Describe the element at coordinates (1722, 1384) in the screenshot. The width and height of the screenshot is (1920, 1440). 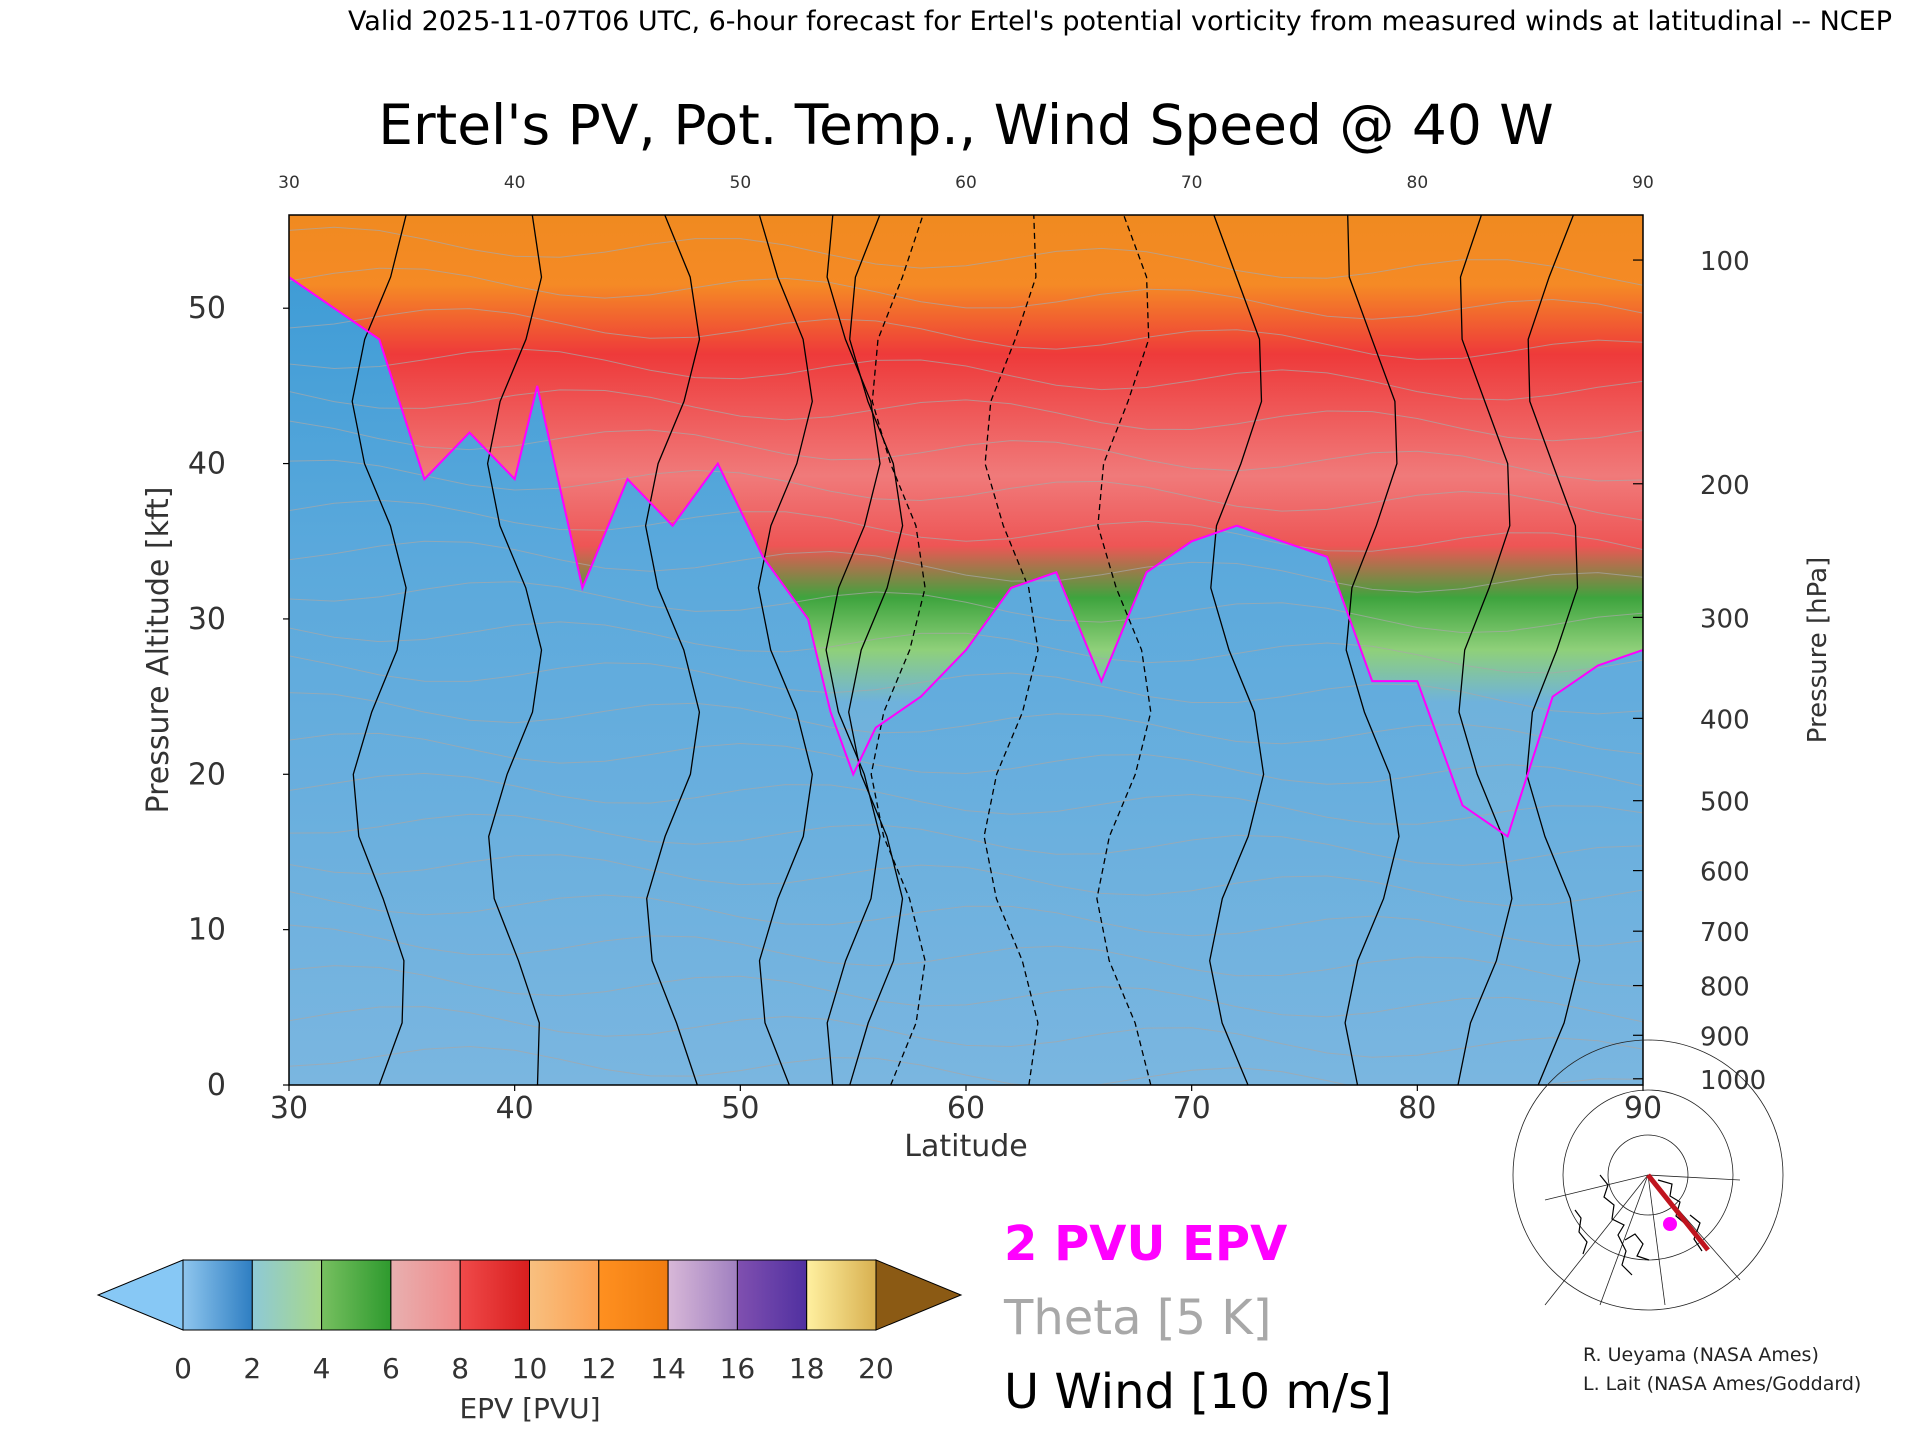
I see `credit-line-2: L. Lait (NASA Ames/Goddard)` at that location.